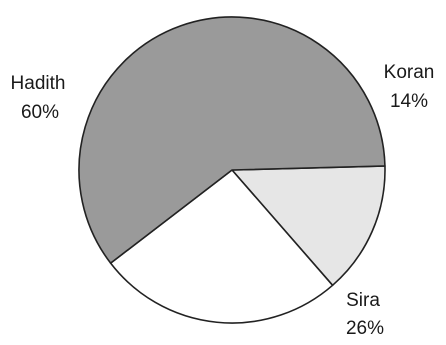 This screenshot has height=345, width=446. What do you see at coordinates (365, 328) in the screenshot?
I see `slice-label-sira-value: 26%` at bounding box center [365, 328].